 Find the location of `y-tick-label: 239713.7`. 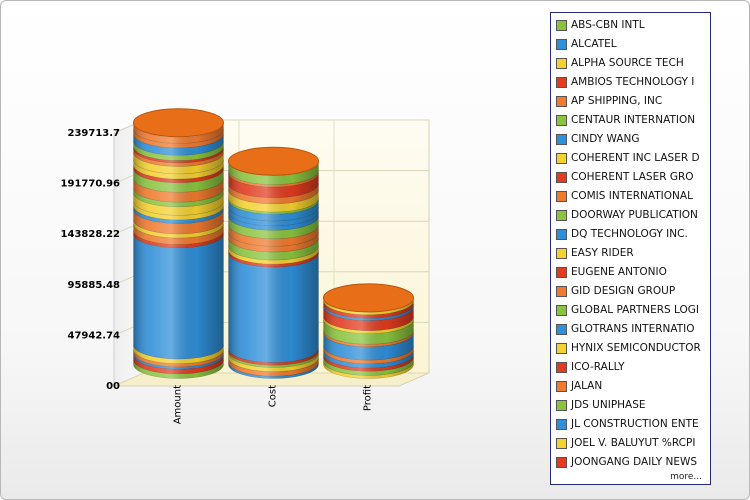

y-tick-label: 239713.7 is located at coordinates (93, 133).